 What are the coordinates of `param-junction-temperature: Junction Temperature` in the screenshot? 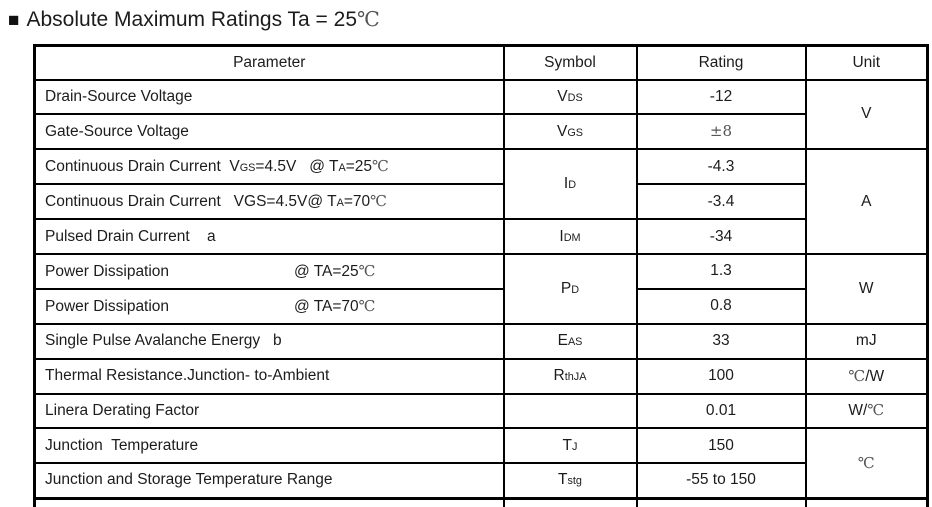 It's located at (269, 446).